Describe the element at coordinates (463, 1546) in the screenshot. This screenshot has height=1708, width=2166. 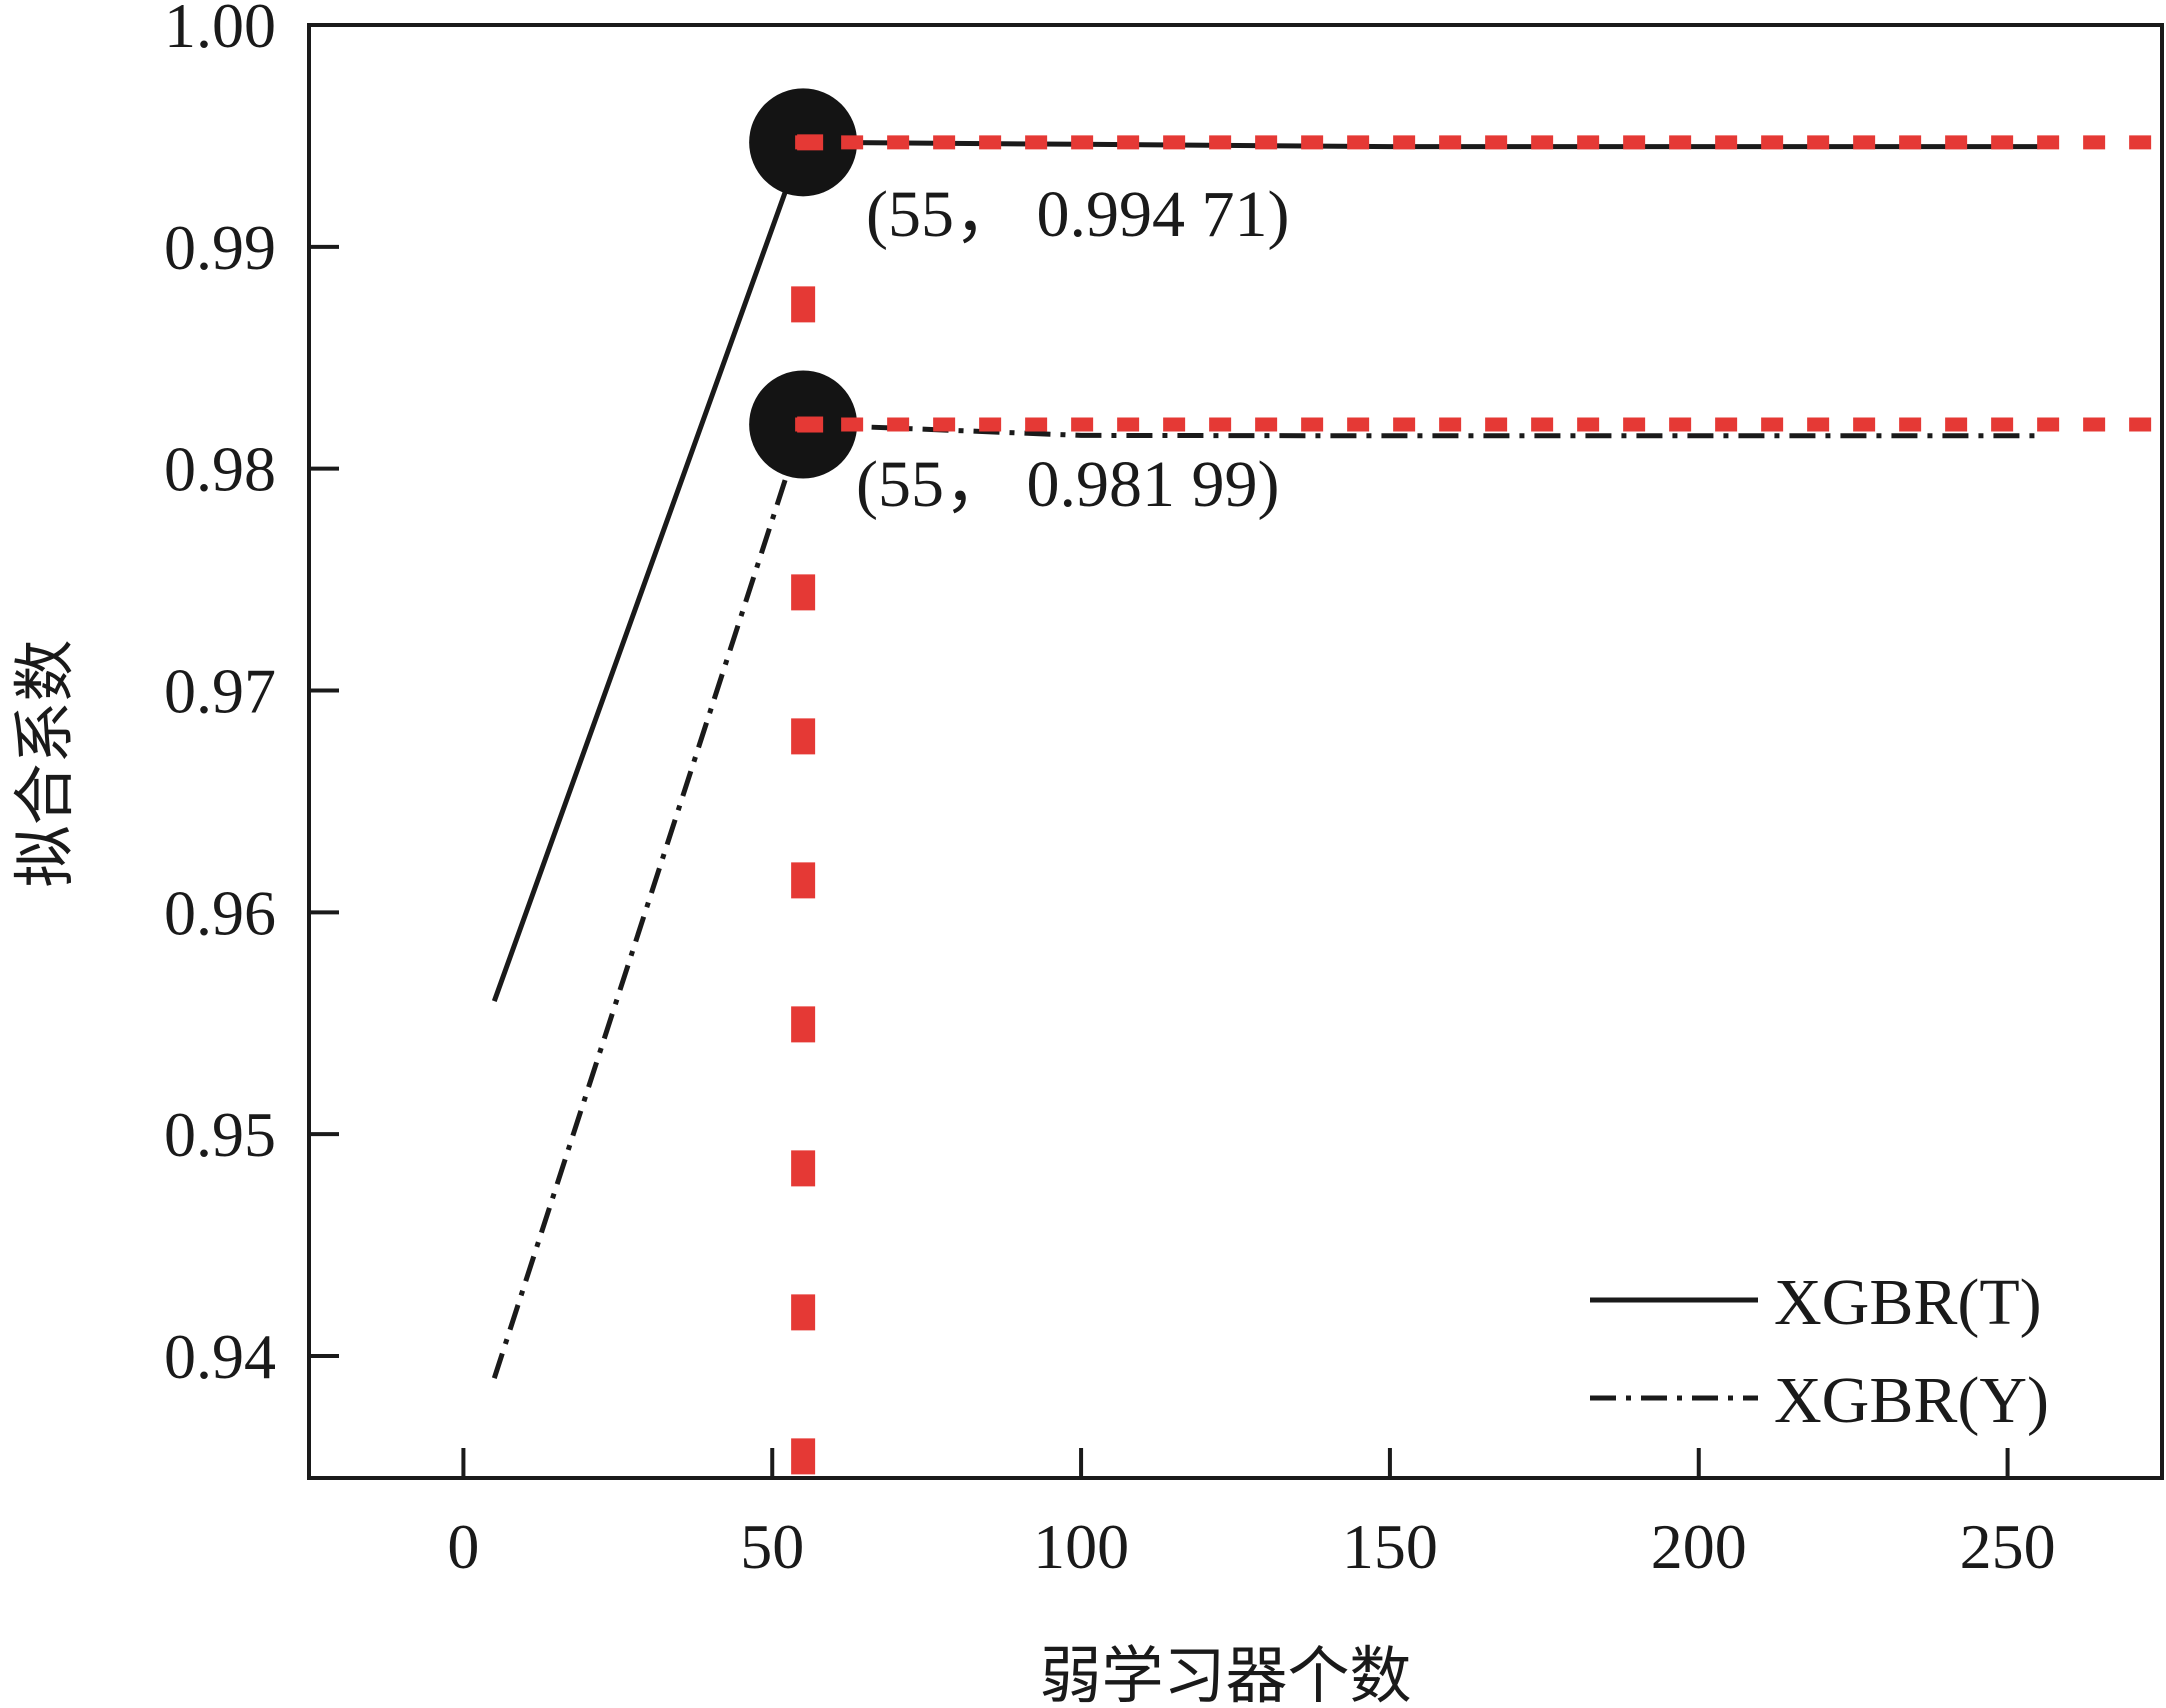
I see `x-tick-label: 0` at that location.